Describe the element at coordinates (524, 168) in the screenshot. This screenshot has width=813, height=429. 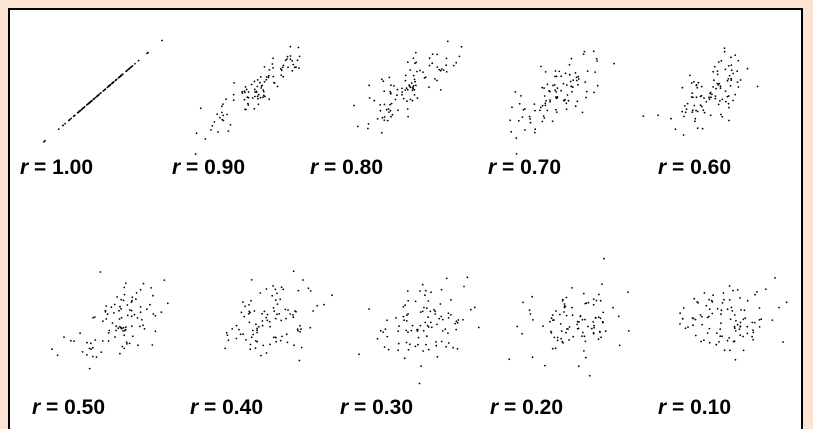
I see `correlation-label: r = 0.70` at that location.